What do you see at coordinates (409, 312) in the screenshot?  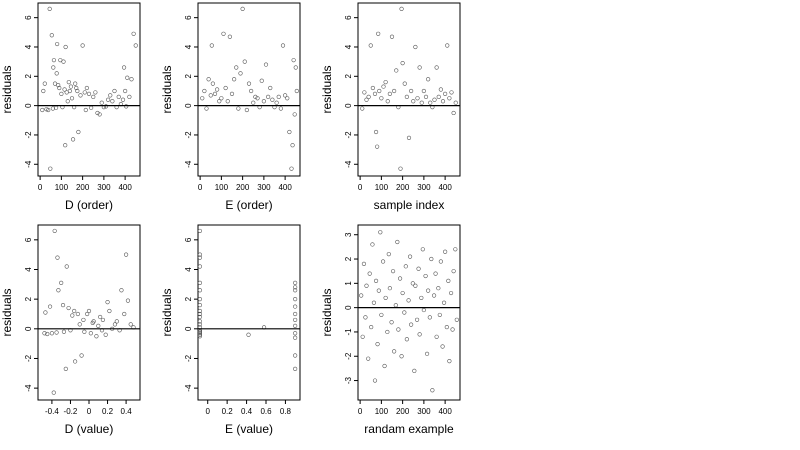 I see `plot-frame` at bounding box center [409, 312].